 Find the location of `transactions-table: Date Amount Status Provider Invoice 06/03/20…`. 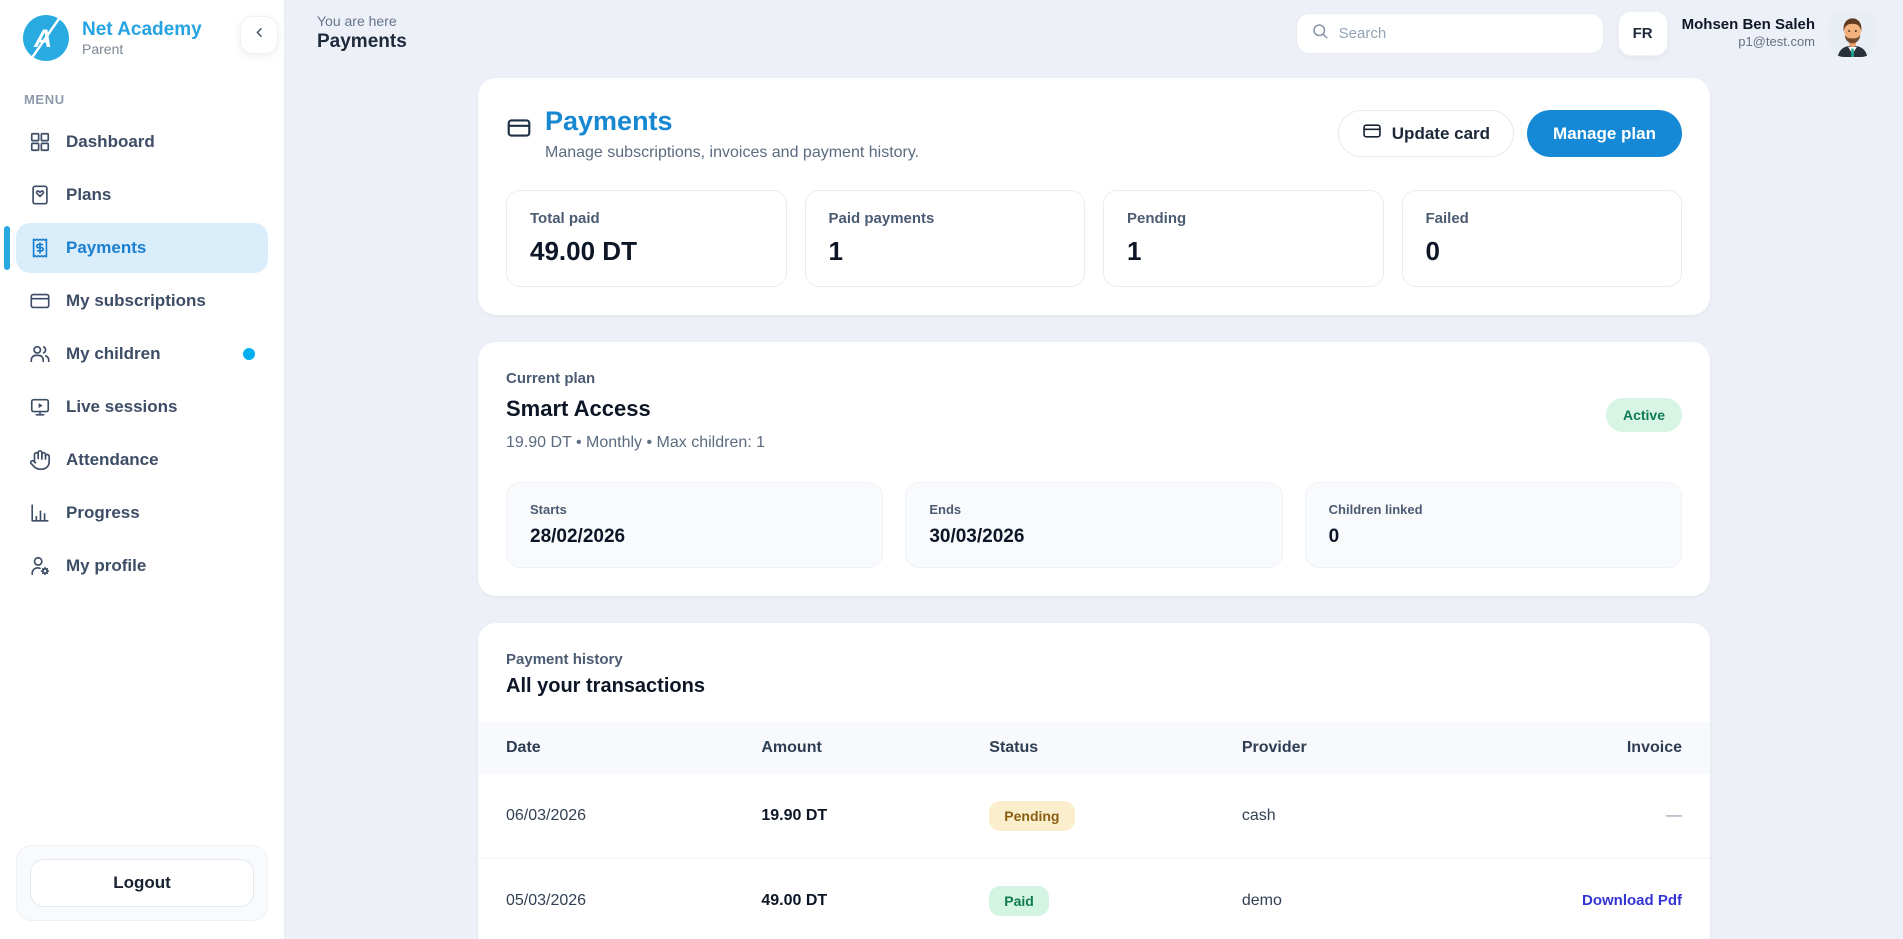

transactions-table: Date Amount Status Provider Invoice 06/03/20… is located at coordinates (1094, 830).